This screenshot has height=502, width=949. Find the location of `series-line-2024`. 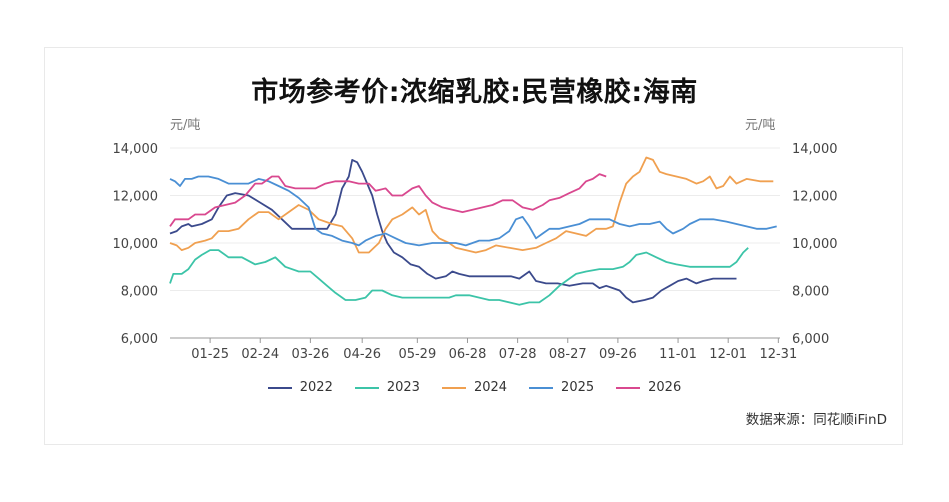

series-line-2024 is located at coordinates (471, 205).